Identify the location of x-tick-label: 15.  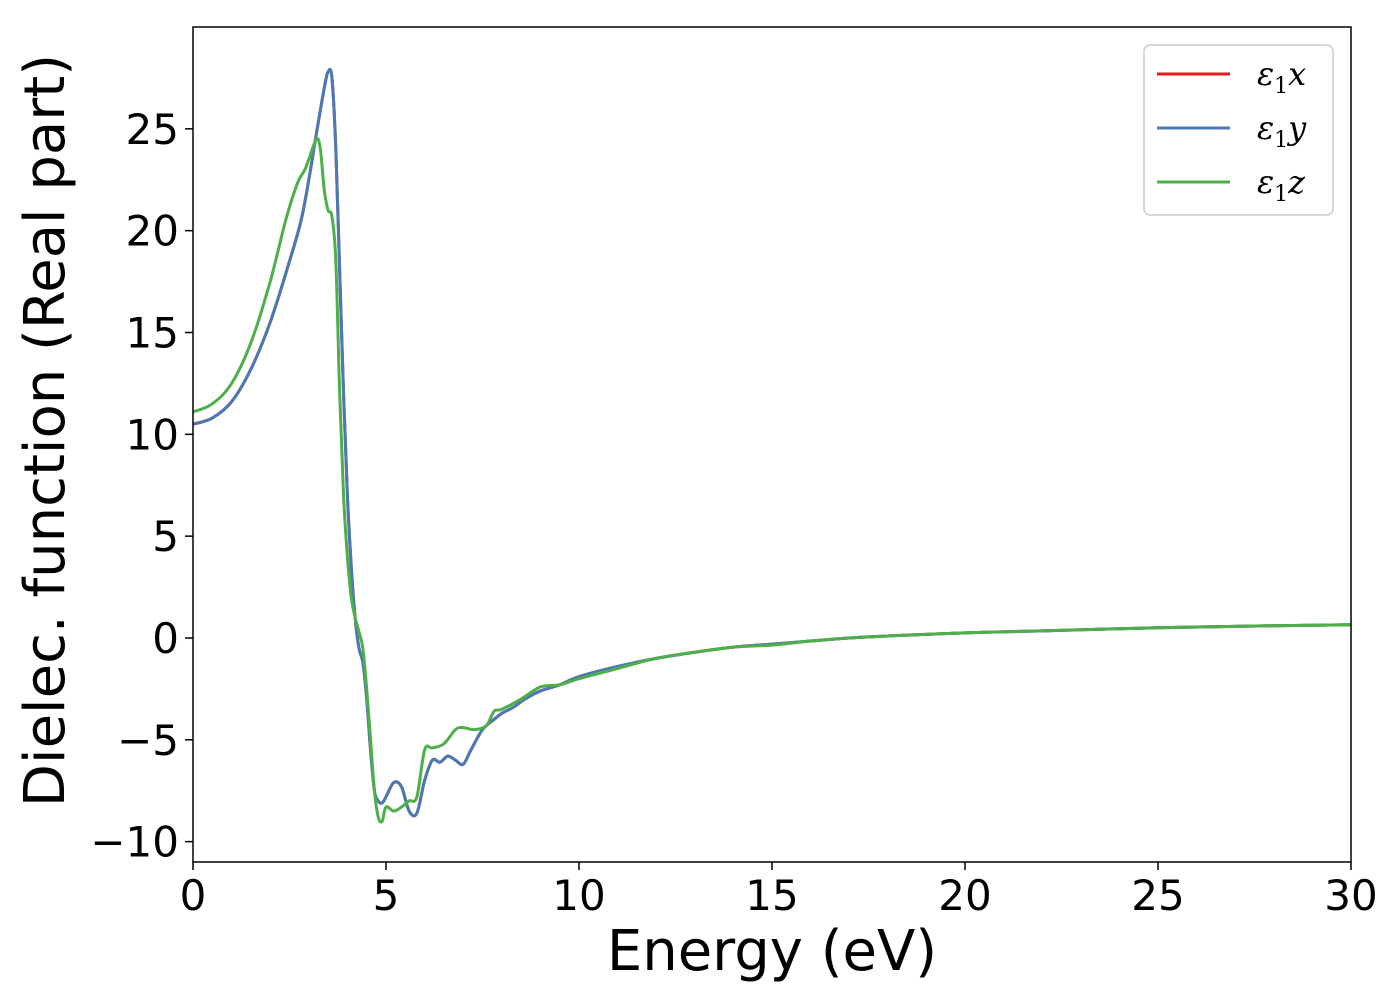
(771, 895).